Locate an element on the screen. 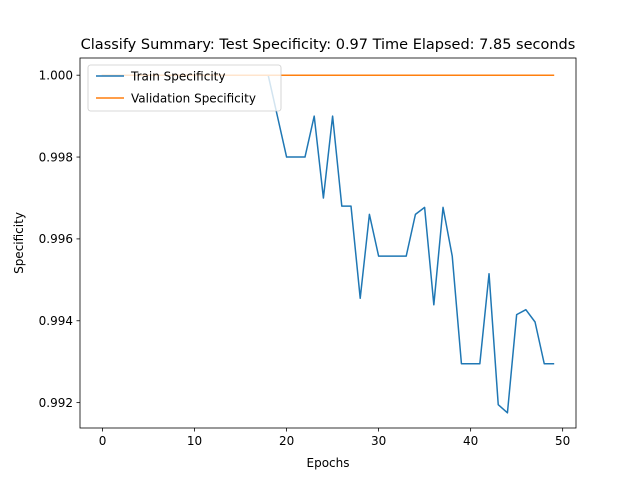 This screenshot has width=640, height=484. x-tick-label: 10 is located at coordinates (194, 441).